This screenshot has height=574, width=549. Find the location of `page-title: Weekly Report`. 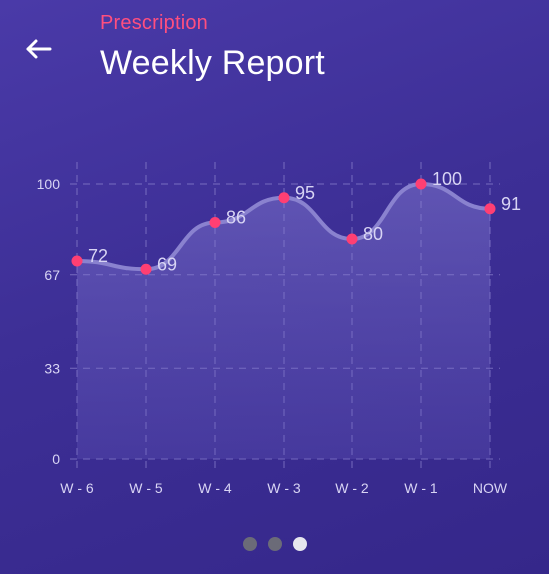

page-title: Weekly Report is located at coordinates (212, 63).